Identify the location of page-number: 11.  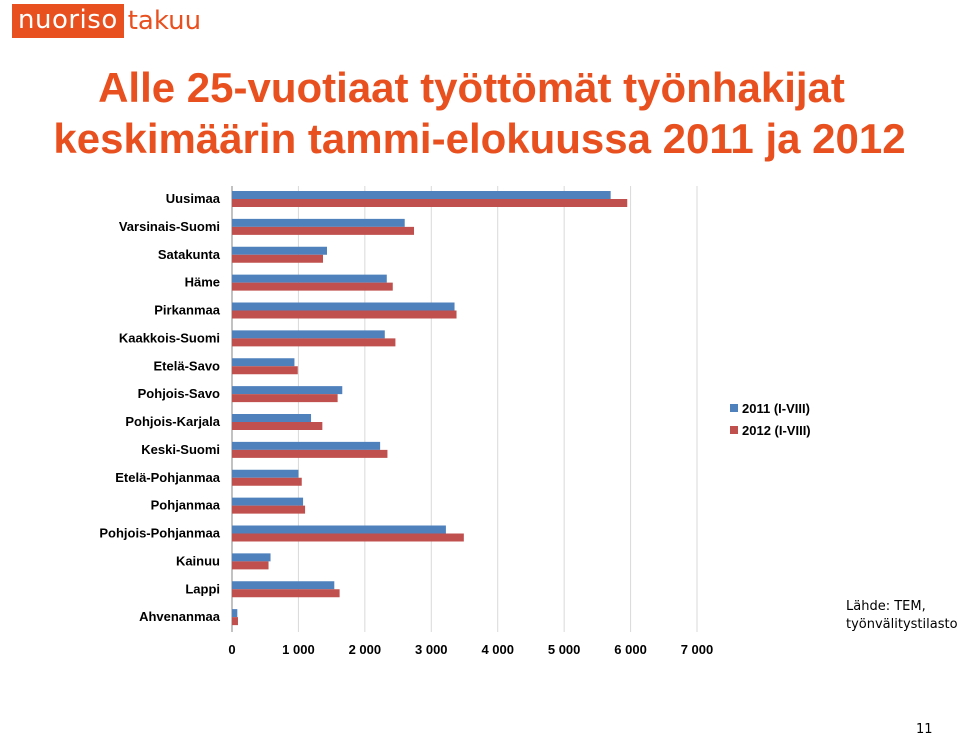
(924, 729).